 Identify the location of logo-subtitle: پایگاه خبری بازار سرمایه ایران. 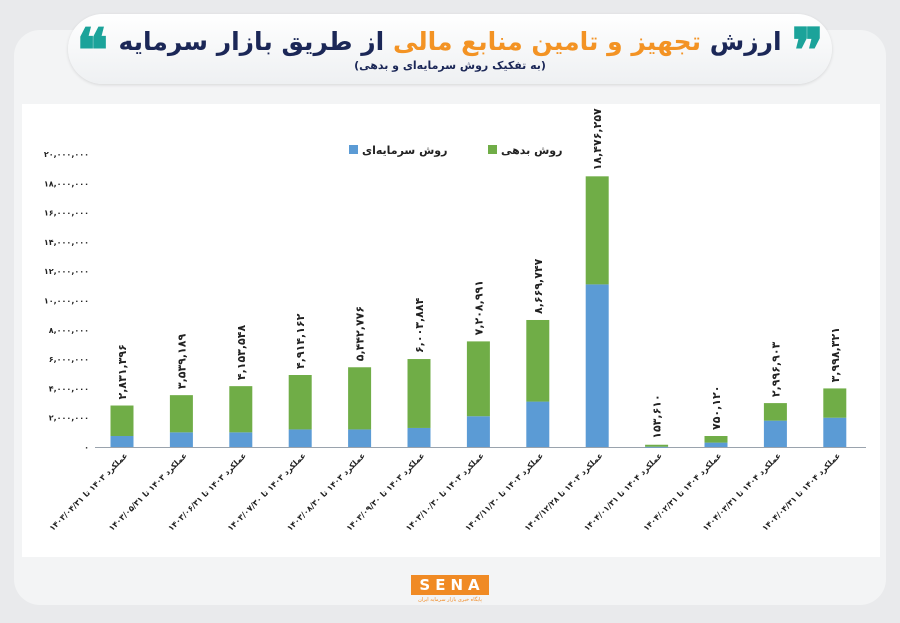
(450, 600).